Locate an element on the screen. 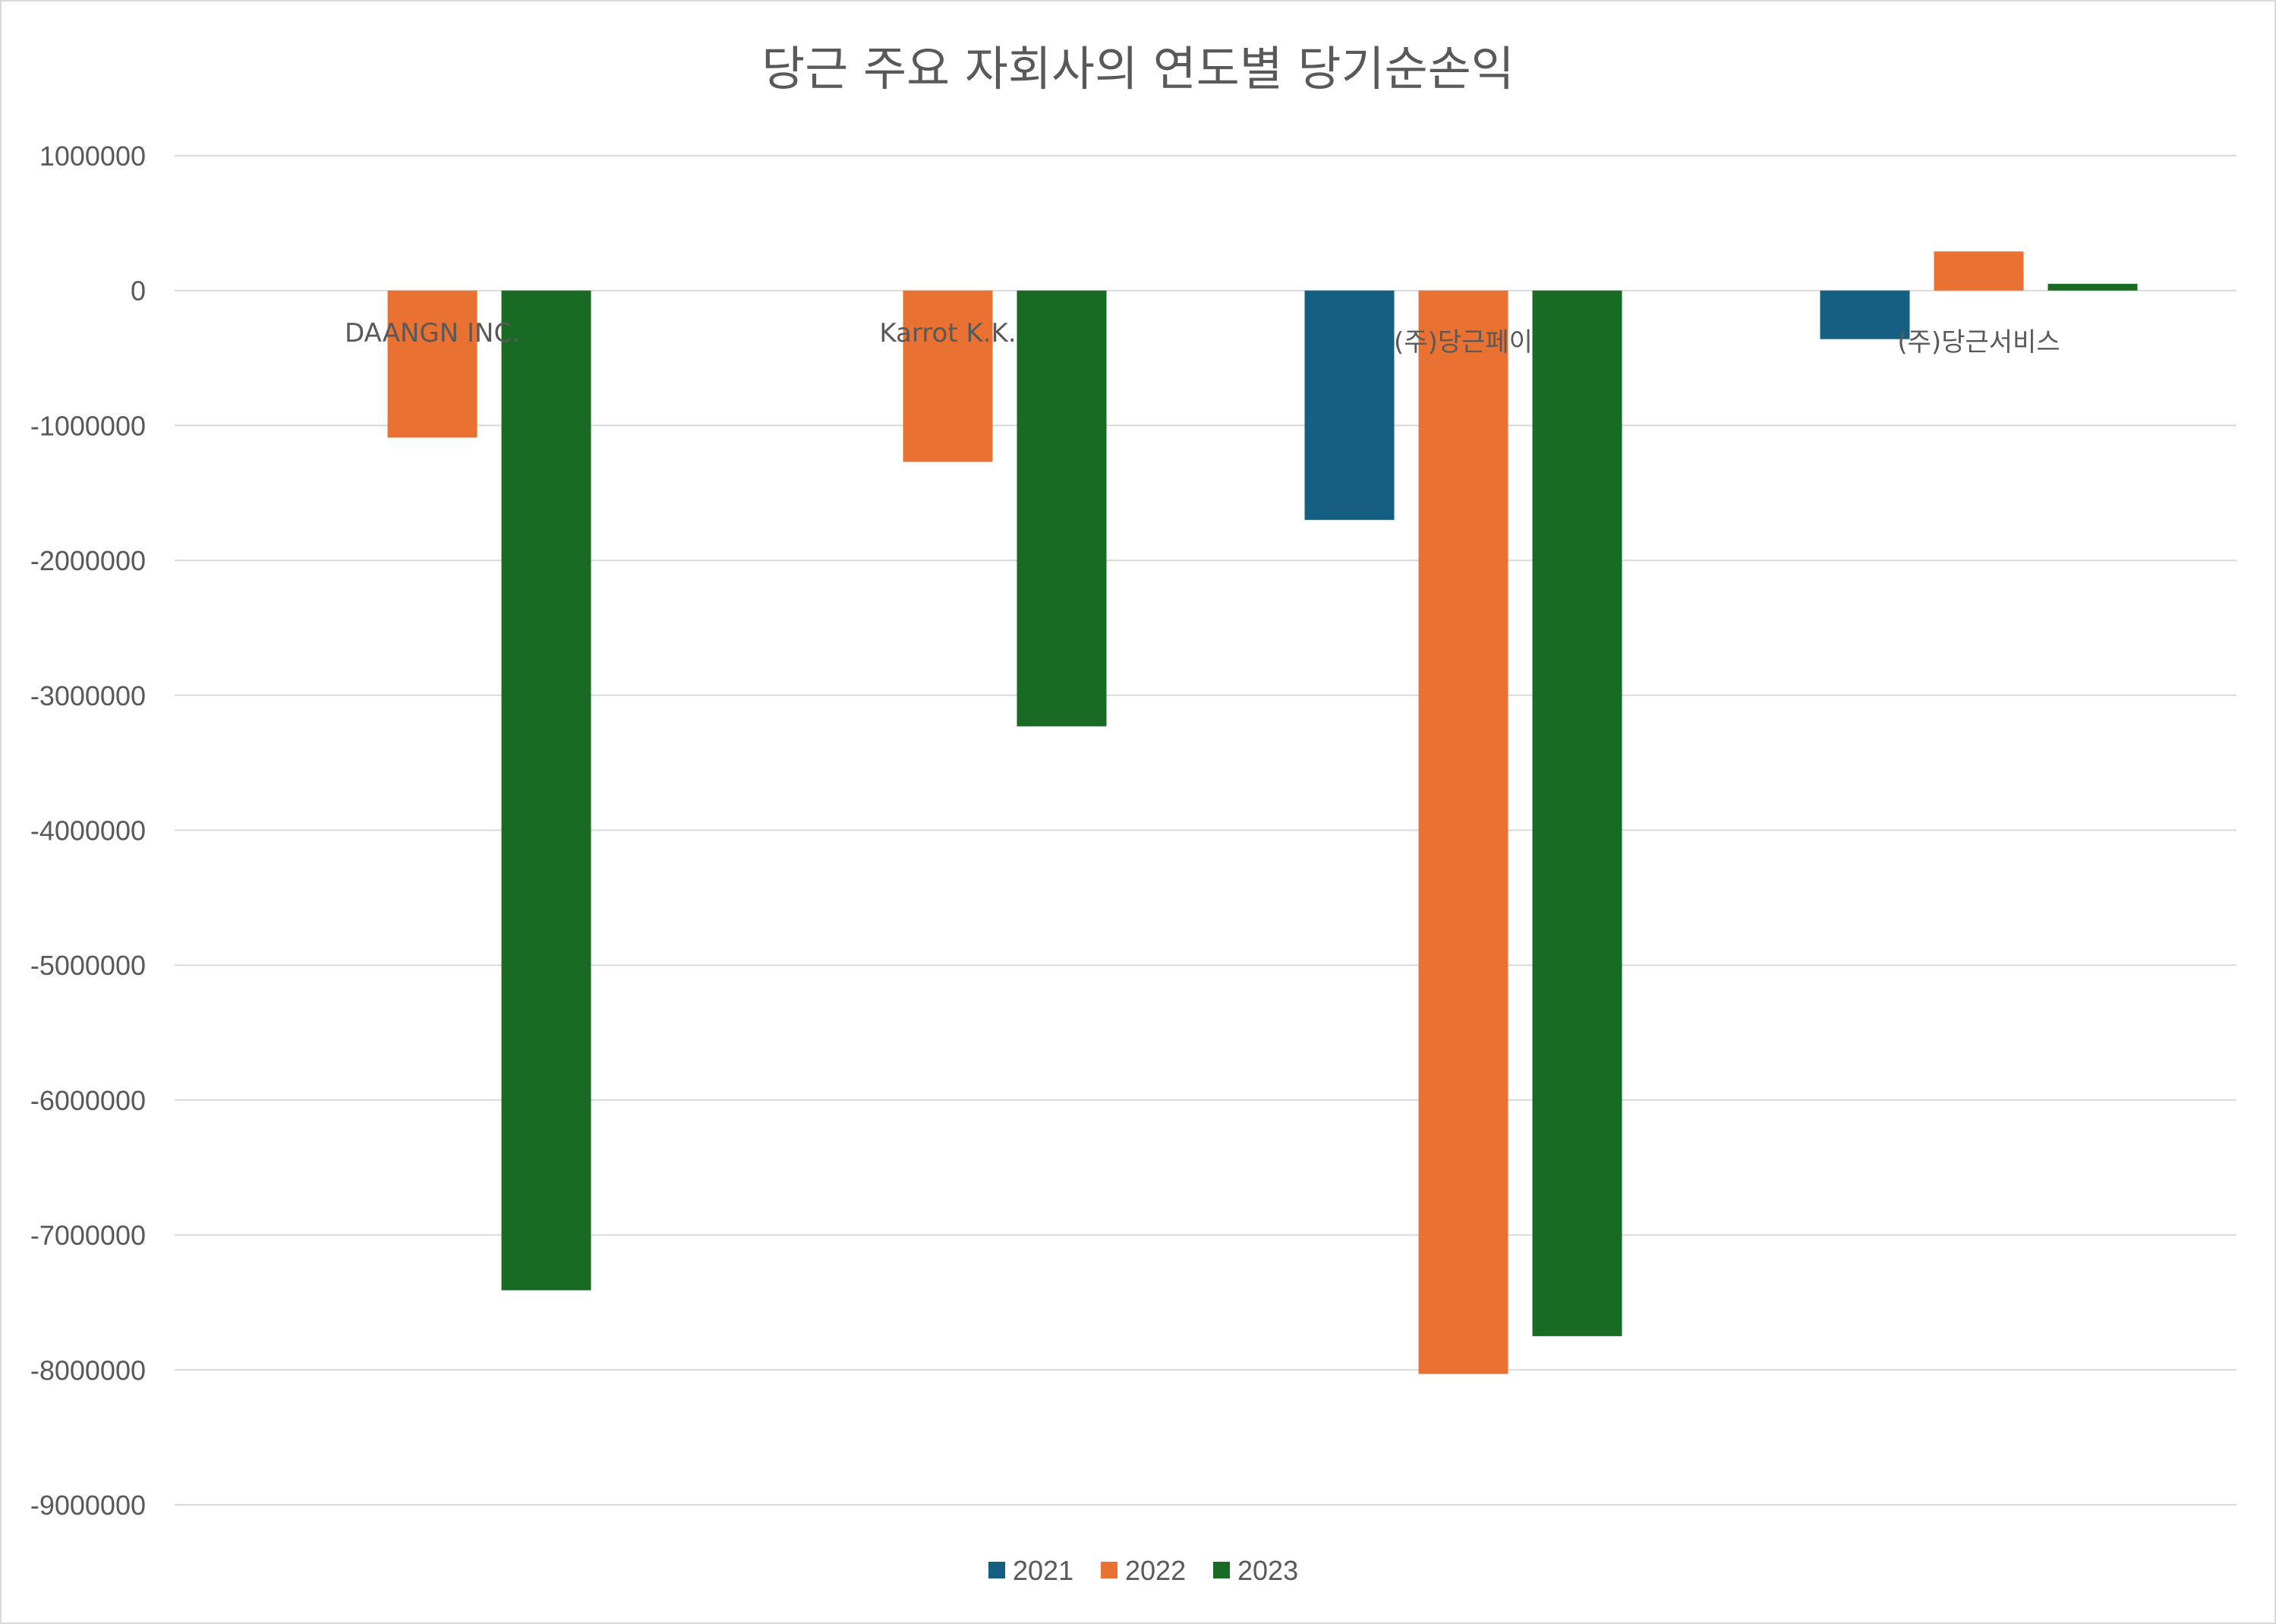 Image resolution: width=2276 pixels, height=1624 pixels. y-tick-label: -2000000 is located at coordinates (88, 560).